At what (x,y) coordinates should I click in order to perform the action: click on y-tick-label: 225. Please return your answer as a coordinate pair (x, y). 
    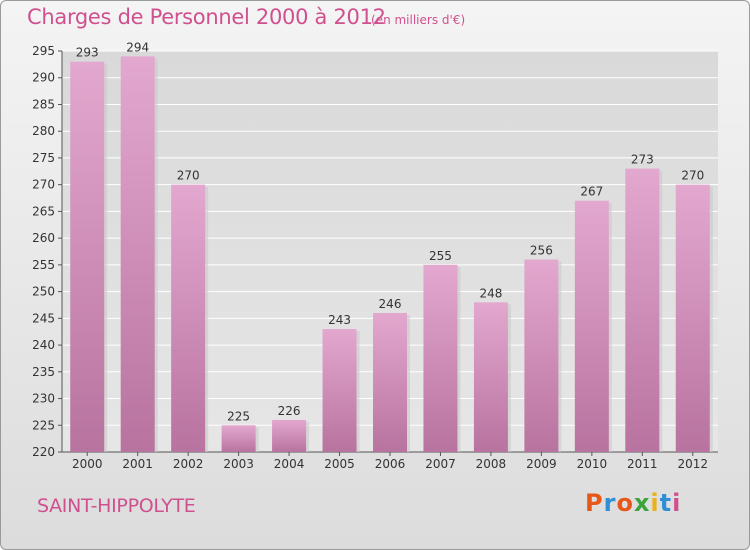
    Looking at the image, I should click on (43, 425).